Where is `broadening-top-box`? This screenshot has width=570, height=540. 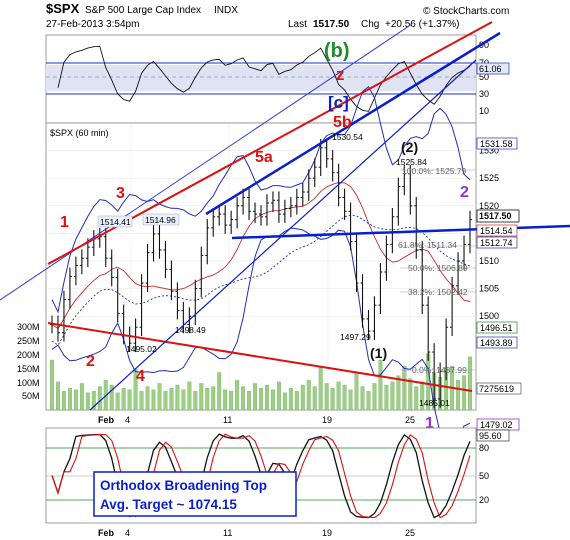
broadening-top-box is located at coordinates (195, 494).